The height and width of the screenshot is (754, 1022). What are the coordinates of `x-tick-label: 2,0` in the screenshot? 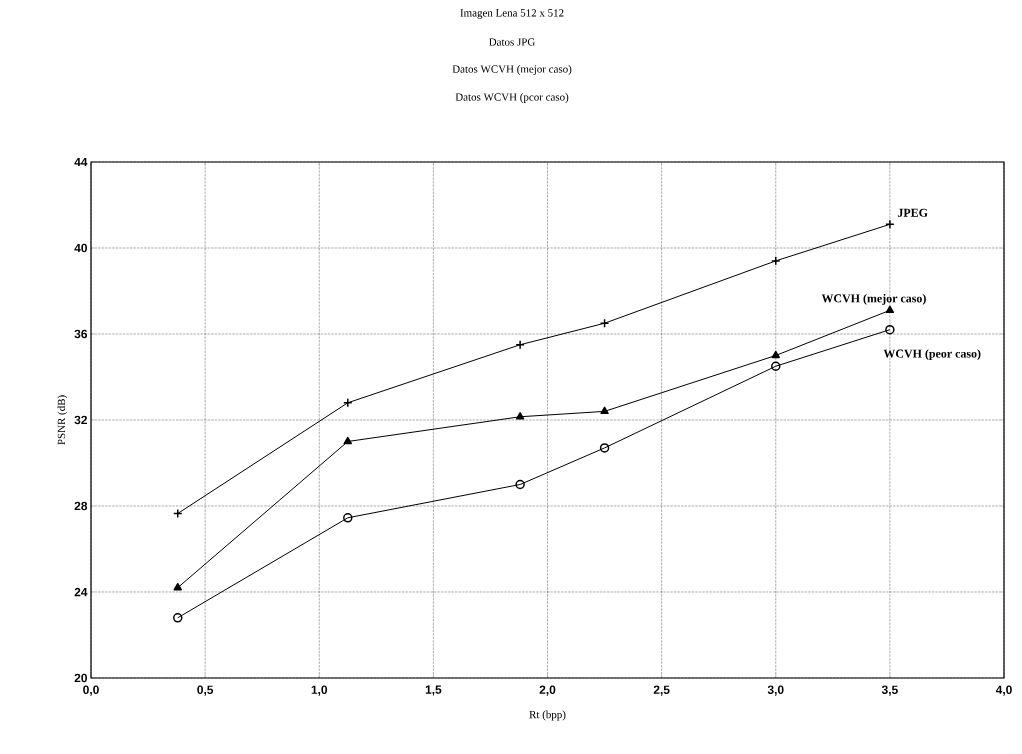 It's located at (547, 690).